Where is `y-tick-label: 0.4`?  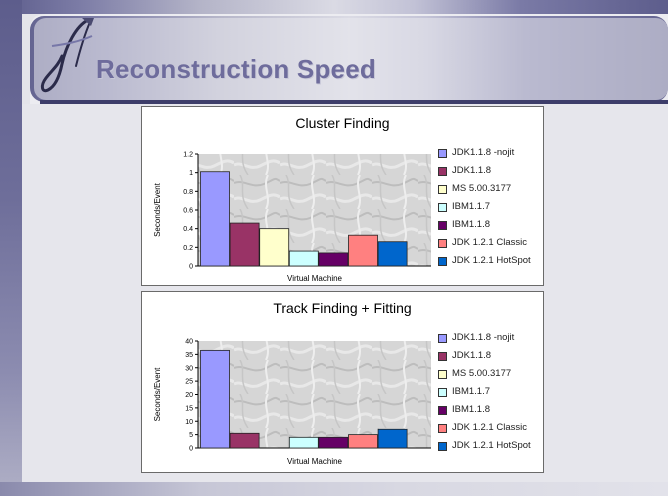 y-tick-label: 0.4 is located at coordinates (188, 229).